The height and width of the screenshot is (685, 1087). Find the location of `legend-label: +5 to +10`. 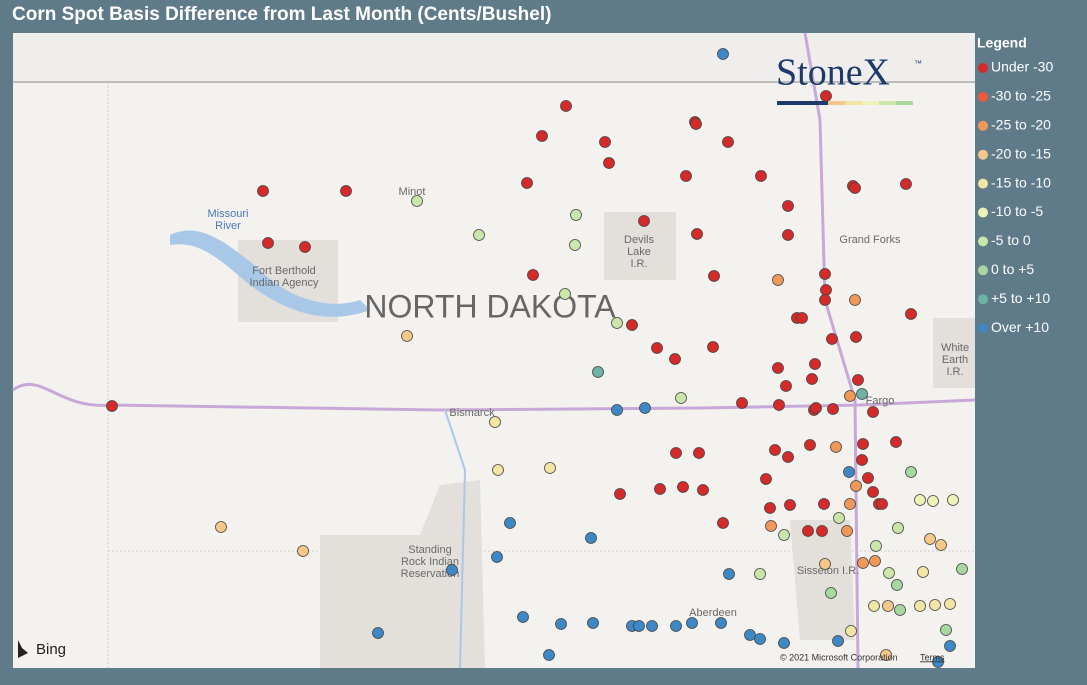

legend-label: +5 to +10 is located at coordinates (1020, 298).